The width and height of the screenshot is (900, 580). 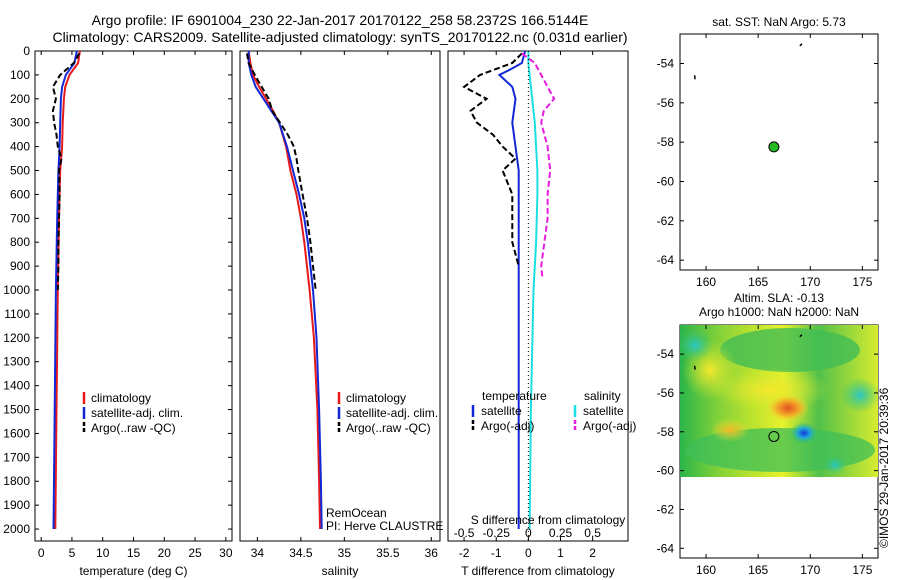 I want to click on salinity-series-satellite-adj-clim-, so click(x=285, y=290).